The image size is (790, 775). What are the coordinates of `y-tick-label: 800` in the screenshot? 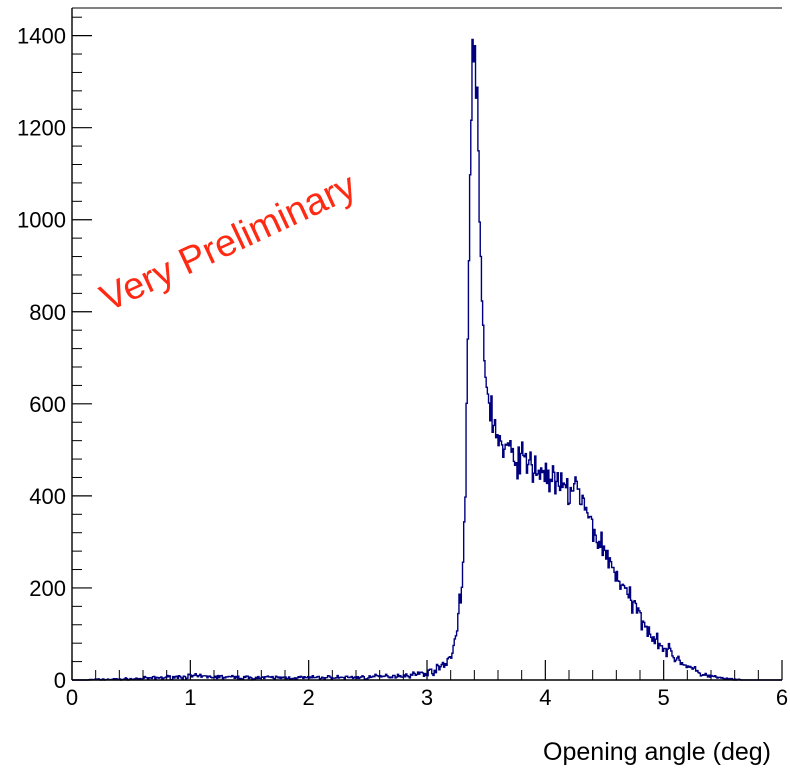 It's located at (47, 312).